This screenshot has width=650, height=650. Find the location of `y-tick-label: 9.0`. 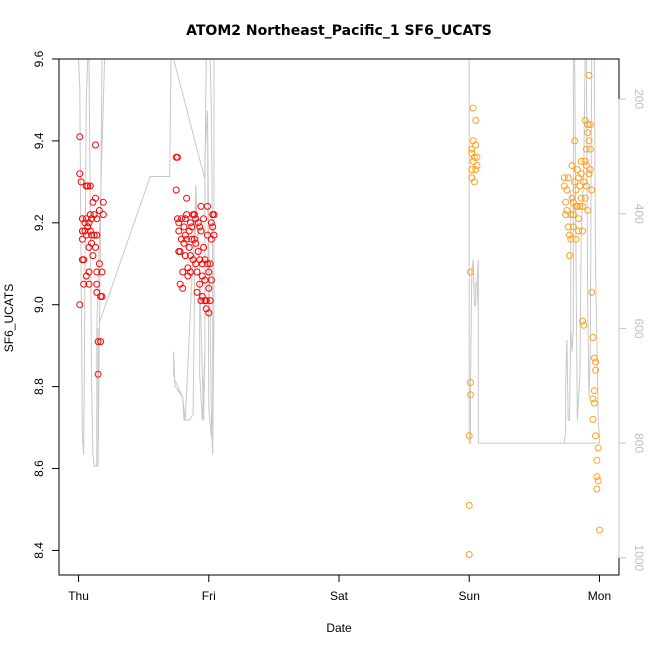

y-tick-label: 9.0 is located at coordinates (39, 304).